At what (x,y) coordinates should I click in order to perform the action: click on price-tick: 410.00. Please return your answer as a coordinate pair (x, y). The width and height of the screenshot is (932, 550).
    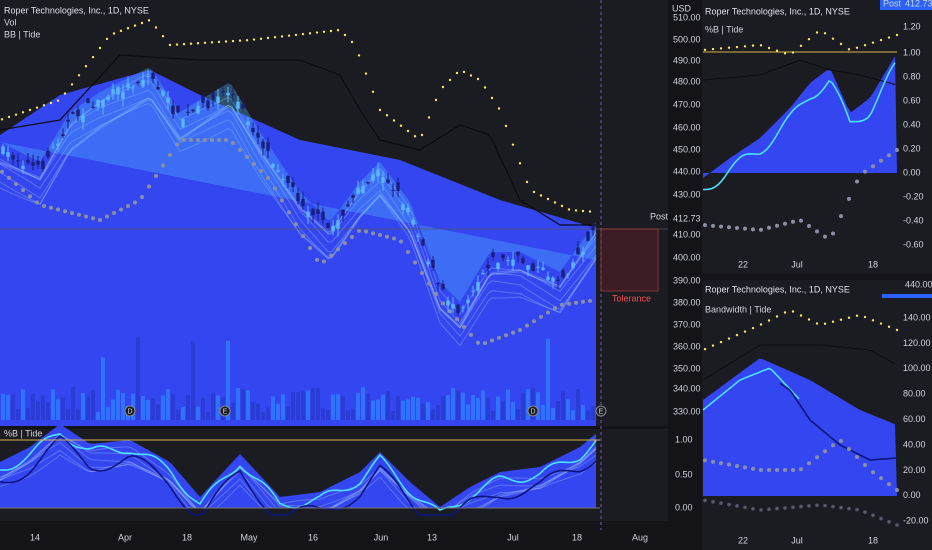
    Looking at the image, I should click on (687, 234).